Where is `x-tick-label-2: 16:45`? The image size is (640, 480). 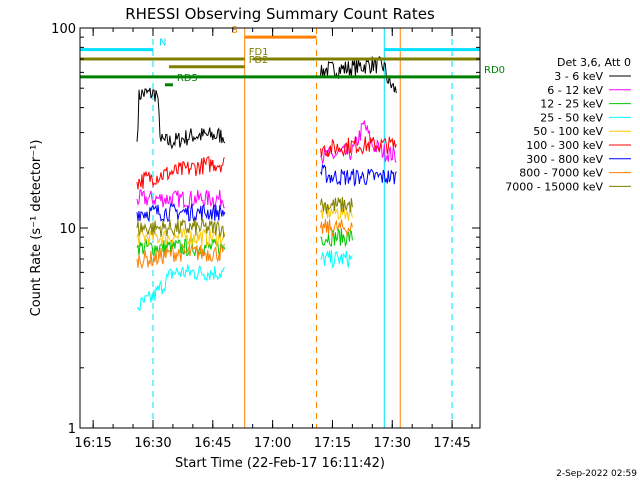 x-tick-label-2: 16:45 is located at coordinates (212, 443).